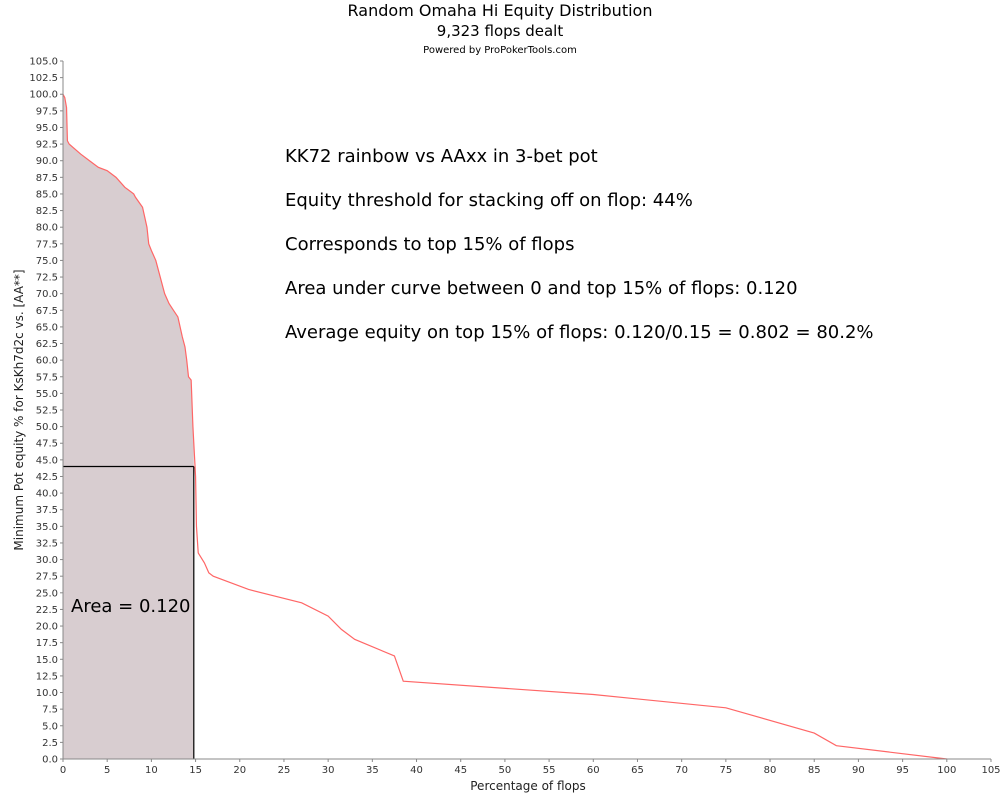  Describe the element at coordinates (50, 726) in the screenshot. I see `y-tick-label: 5.0` at that location.